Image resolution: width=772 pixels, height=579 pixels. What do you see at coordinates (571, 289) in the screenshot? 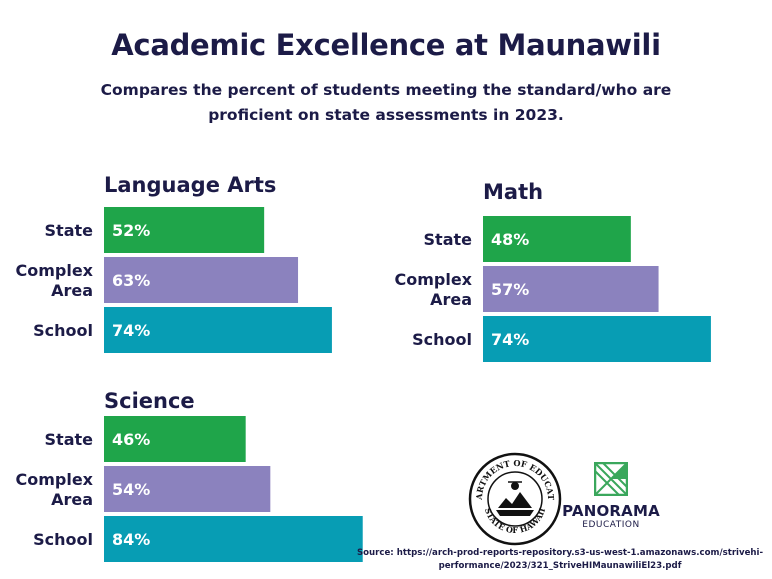
I see `math-bar-complex-area` at bounding box center [571, 289].